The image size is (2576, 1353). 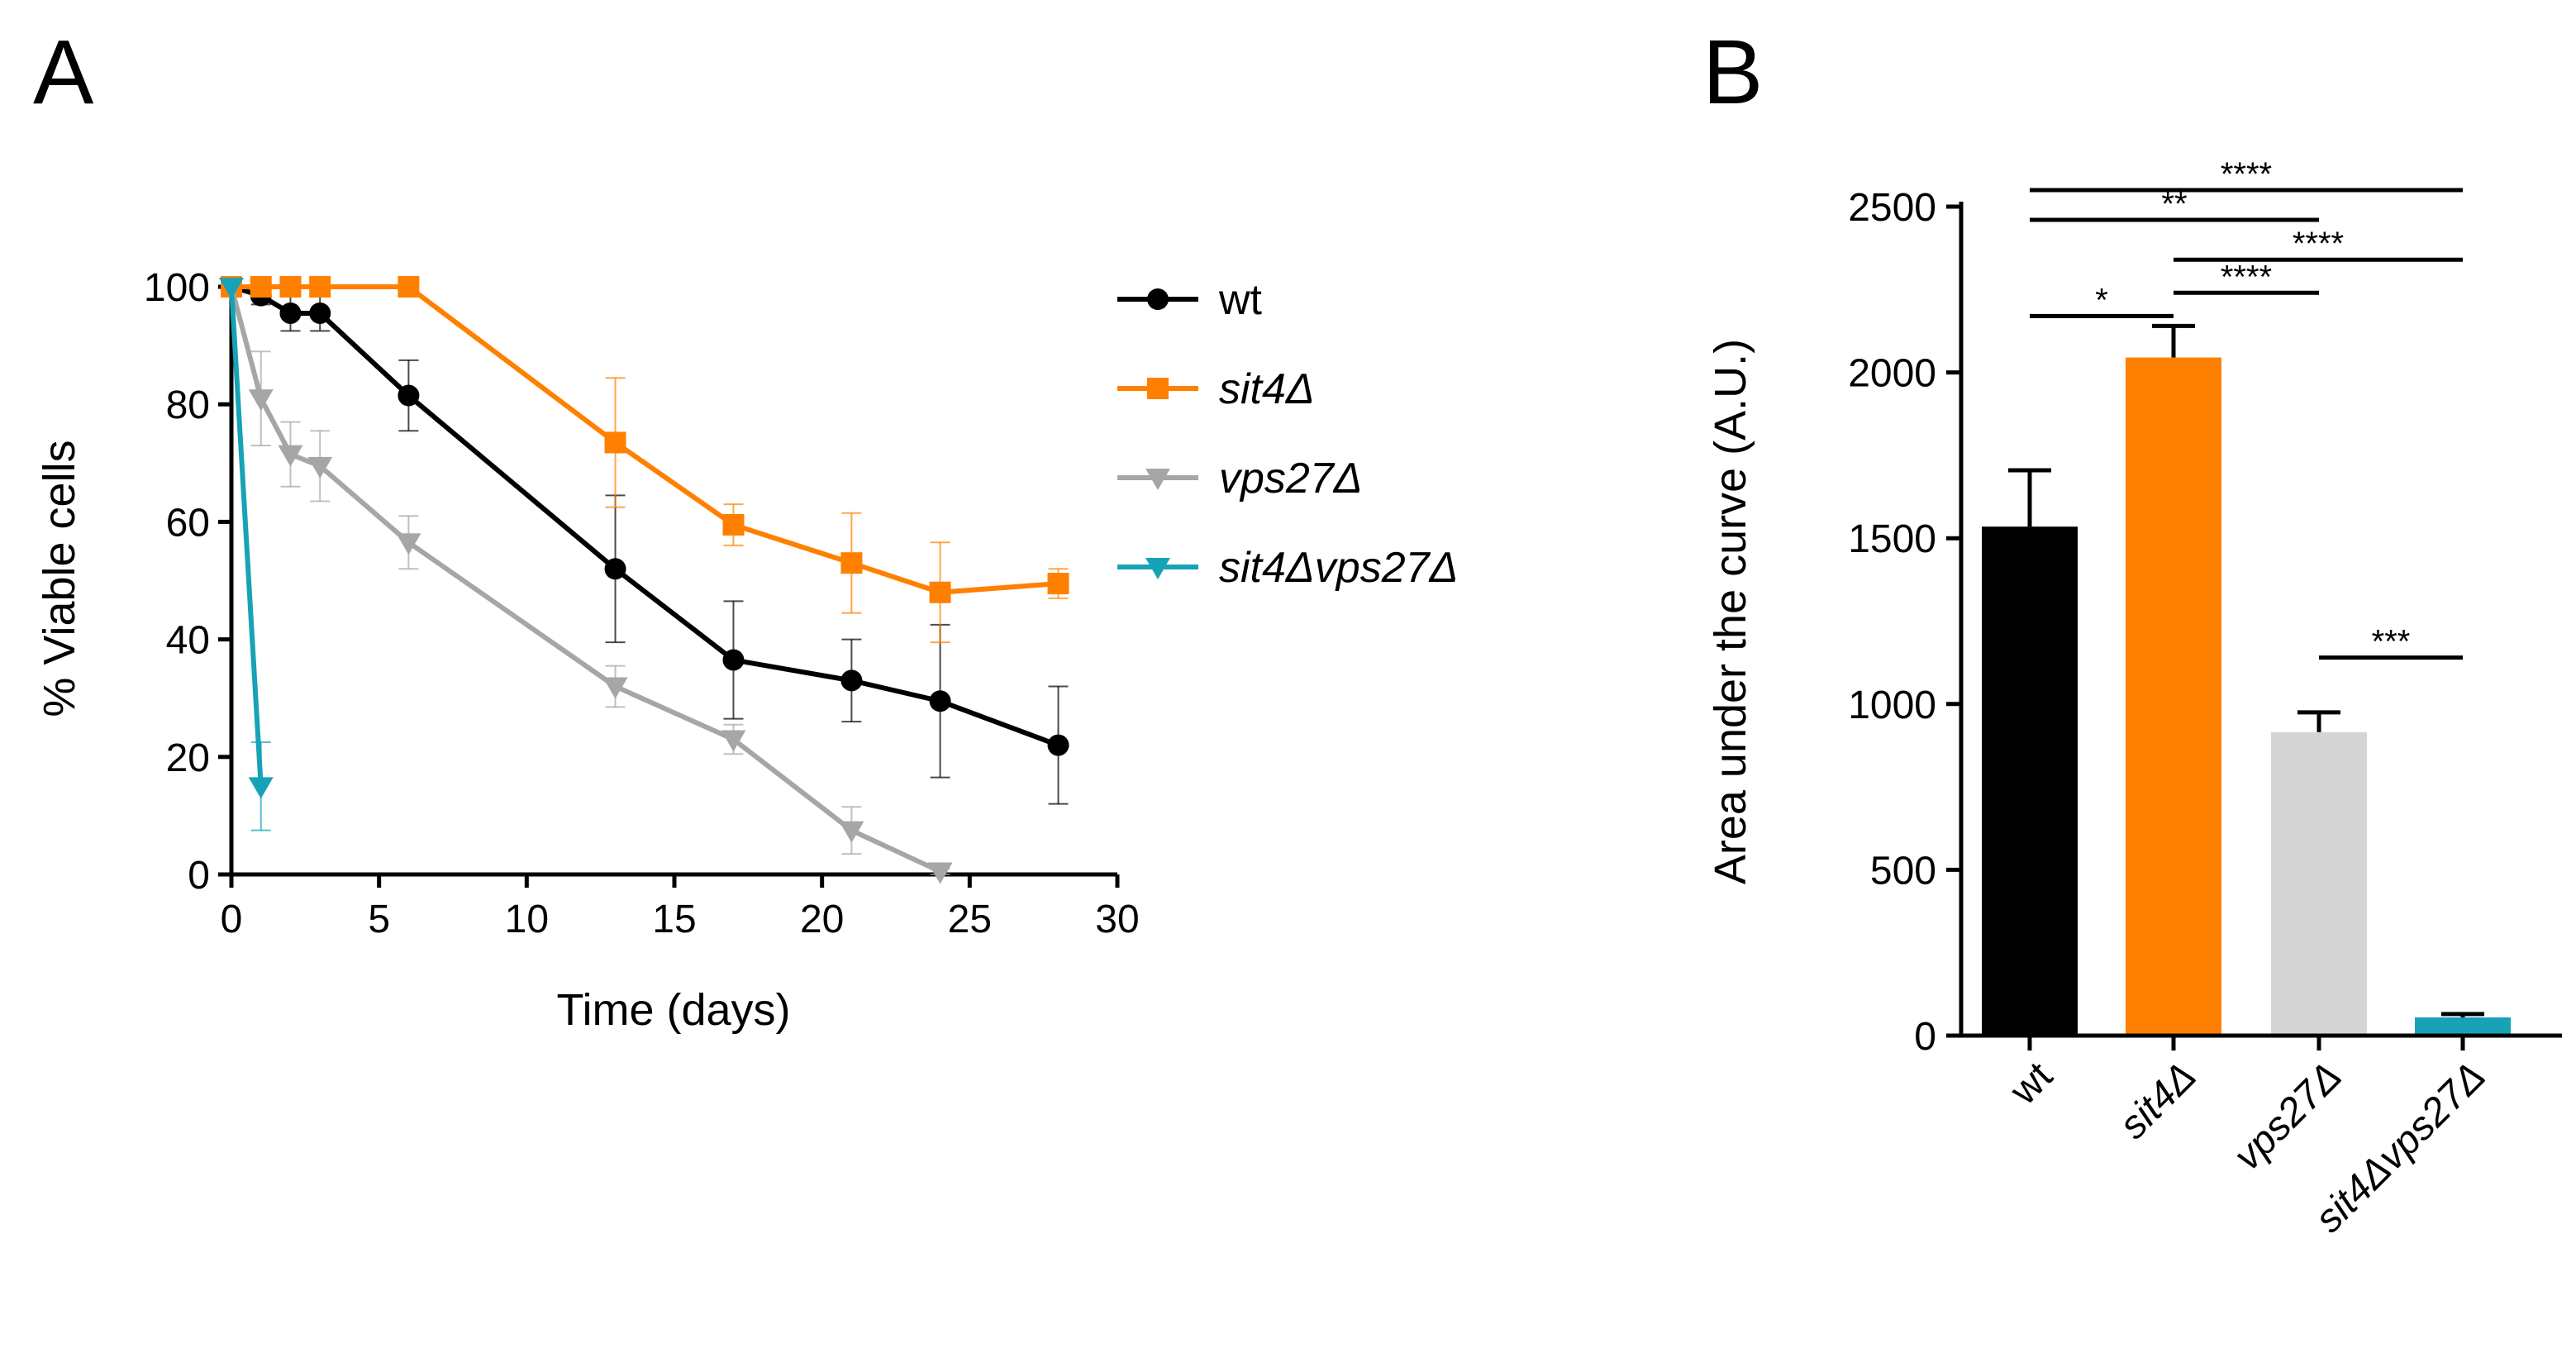 What do you see at coordinates (2392, 642) in the screenshot?
I see `significance-label: ***` at bounding box center [2392, 642].